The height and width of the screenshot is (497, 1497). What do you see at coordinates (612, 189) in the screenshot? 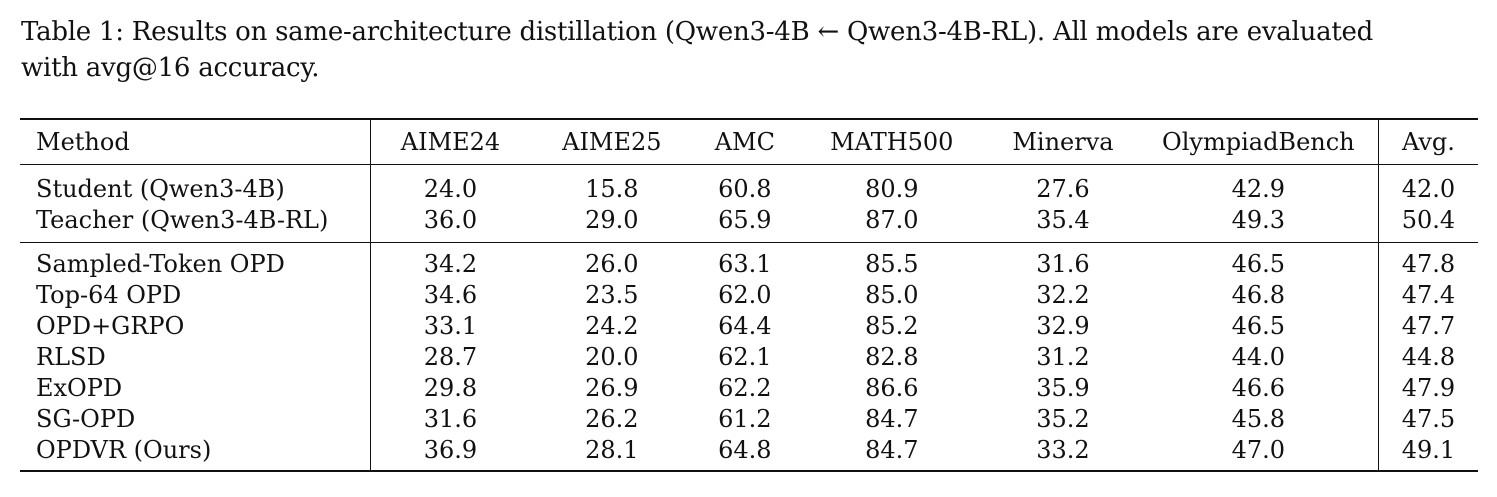
I see `aime25-cell: 15.8` at bounding box center [612, 189].